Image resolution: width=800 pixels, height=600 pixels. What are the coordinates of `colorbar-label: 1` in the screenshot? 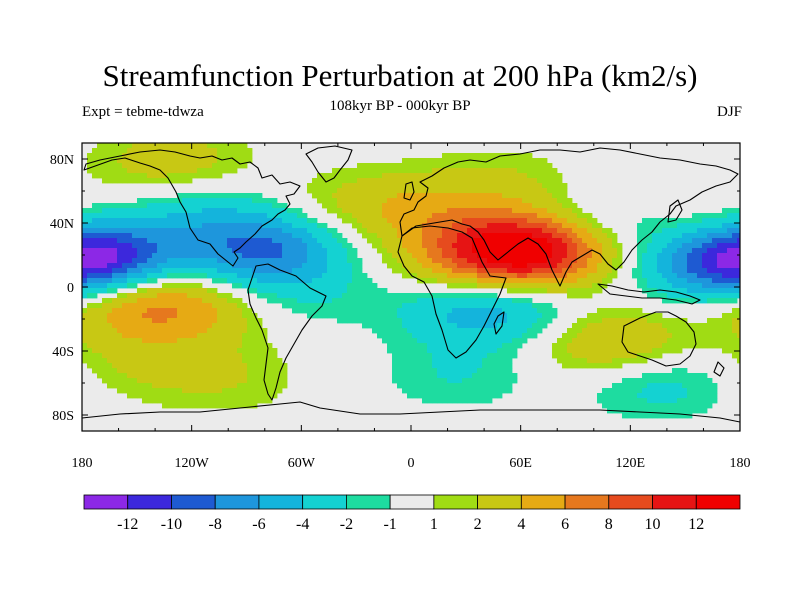 It's located at (434, 524).